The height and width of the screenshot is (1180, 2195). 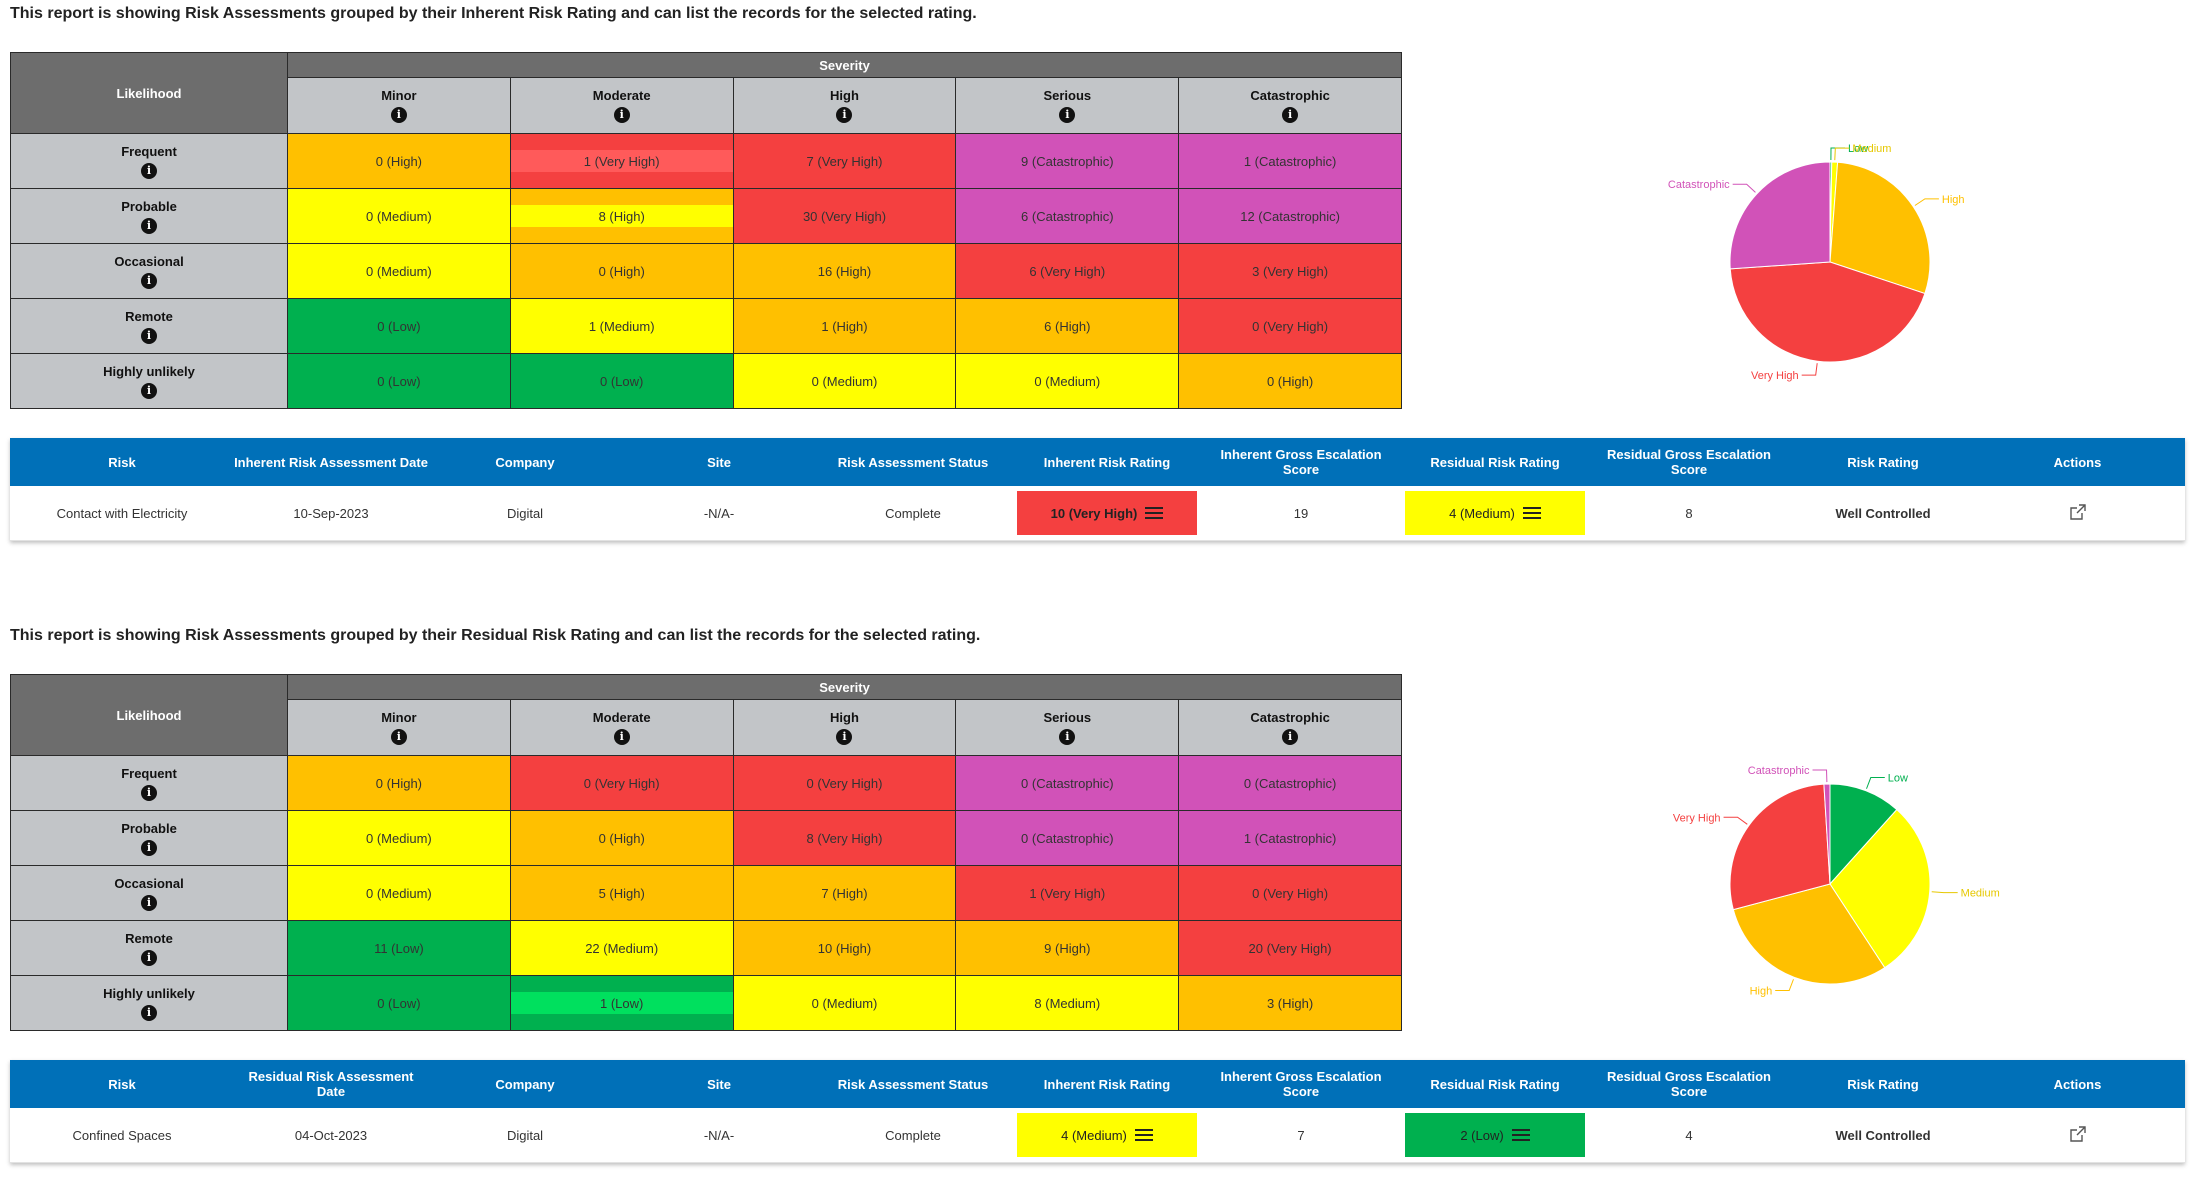 What do you see at coordinates (1067, 271) in the screenshot?
I see `risk-matrix-cell: 6 (Very High)` at bounding box center [1067, 271].